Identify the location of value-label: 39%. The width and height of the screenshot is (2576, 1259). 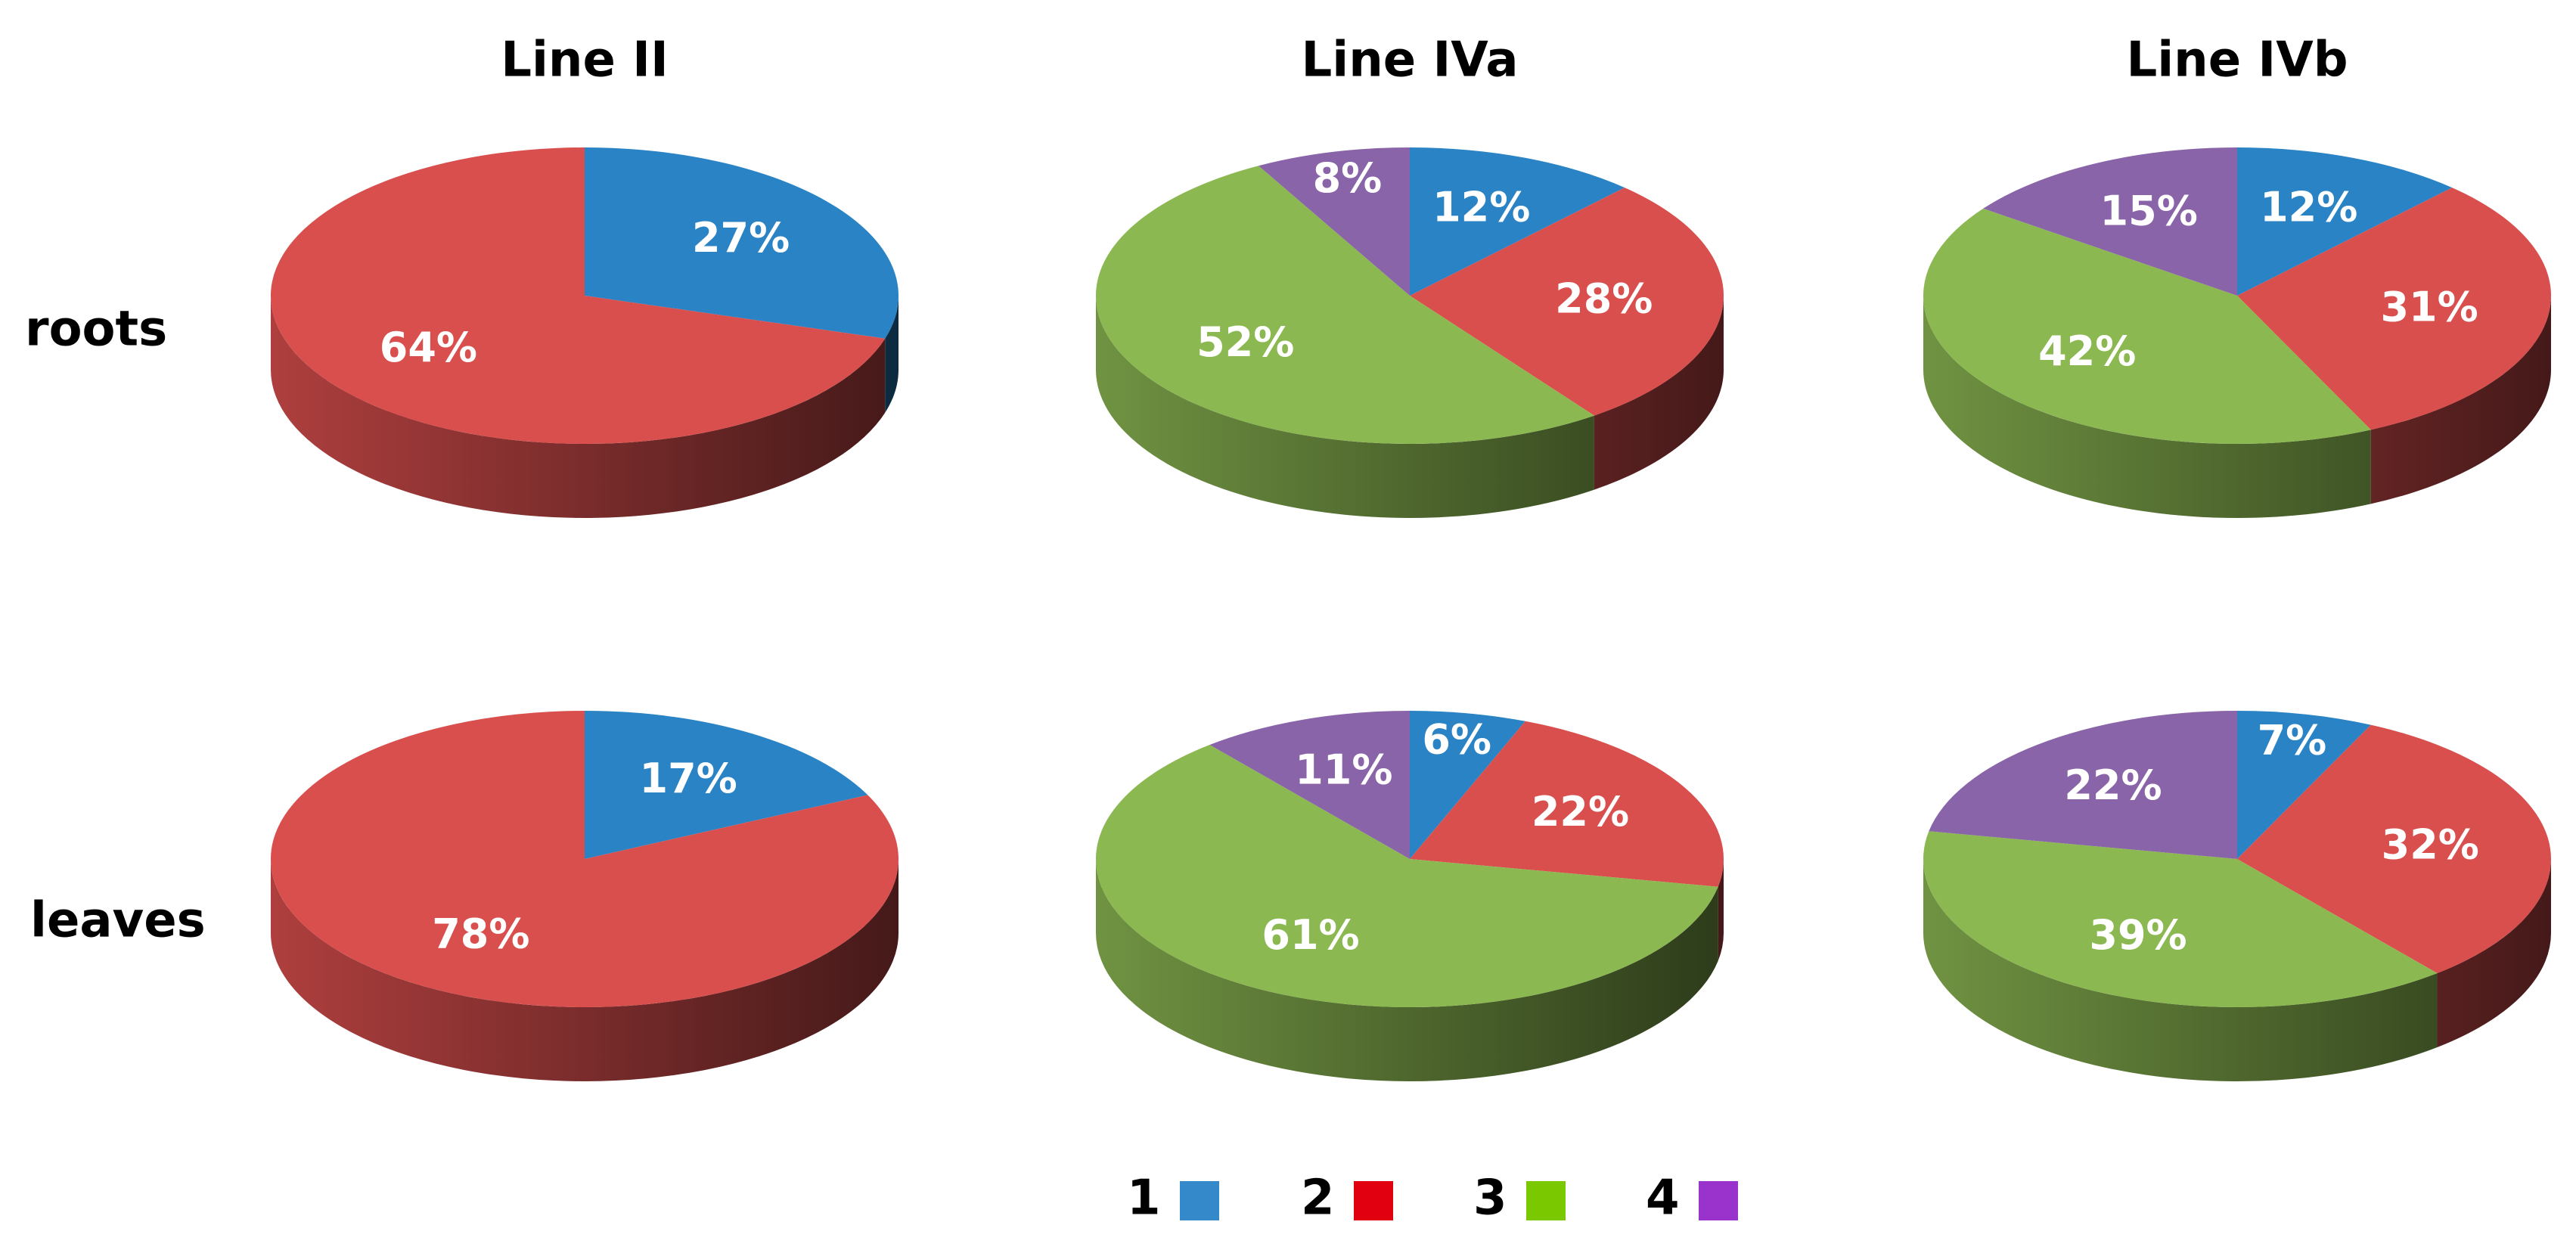
(2137, 935).